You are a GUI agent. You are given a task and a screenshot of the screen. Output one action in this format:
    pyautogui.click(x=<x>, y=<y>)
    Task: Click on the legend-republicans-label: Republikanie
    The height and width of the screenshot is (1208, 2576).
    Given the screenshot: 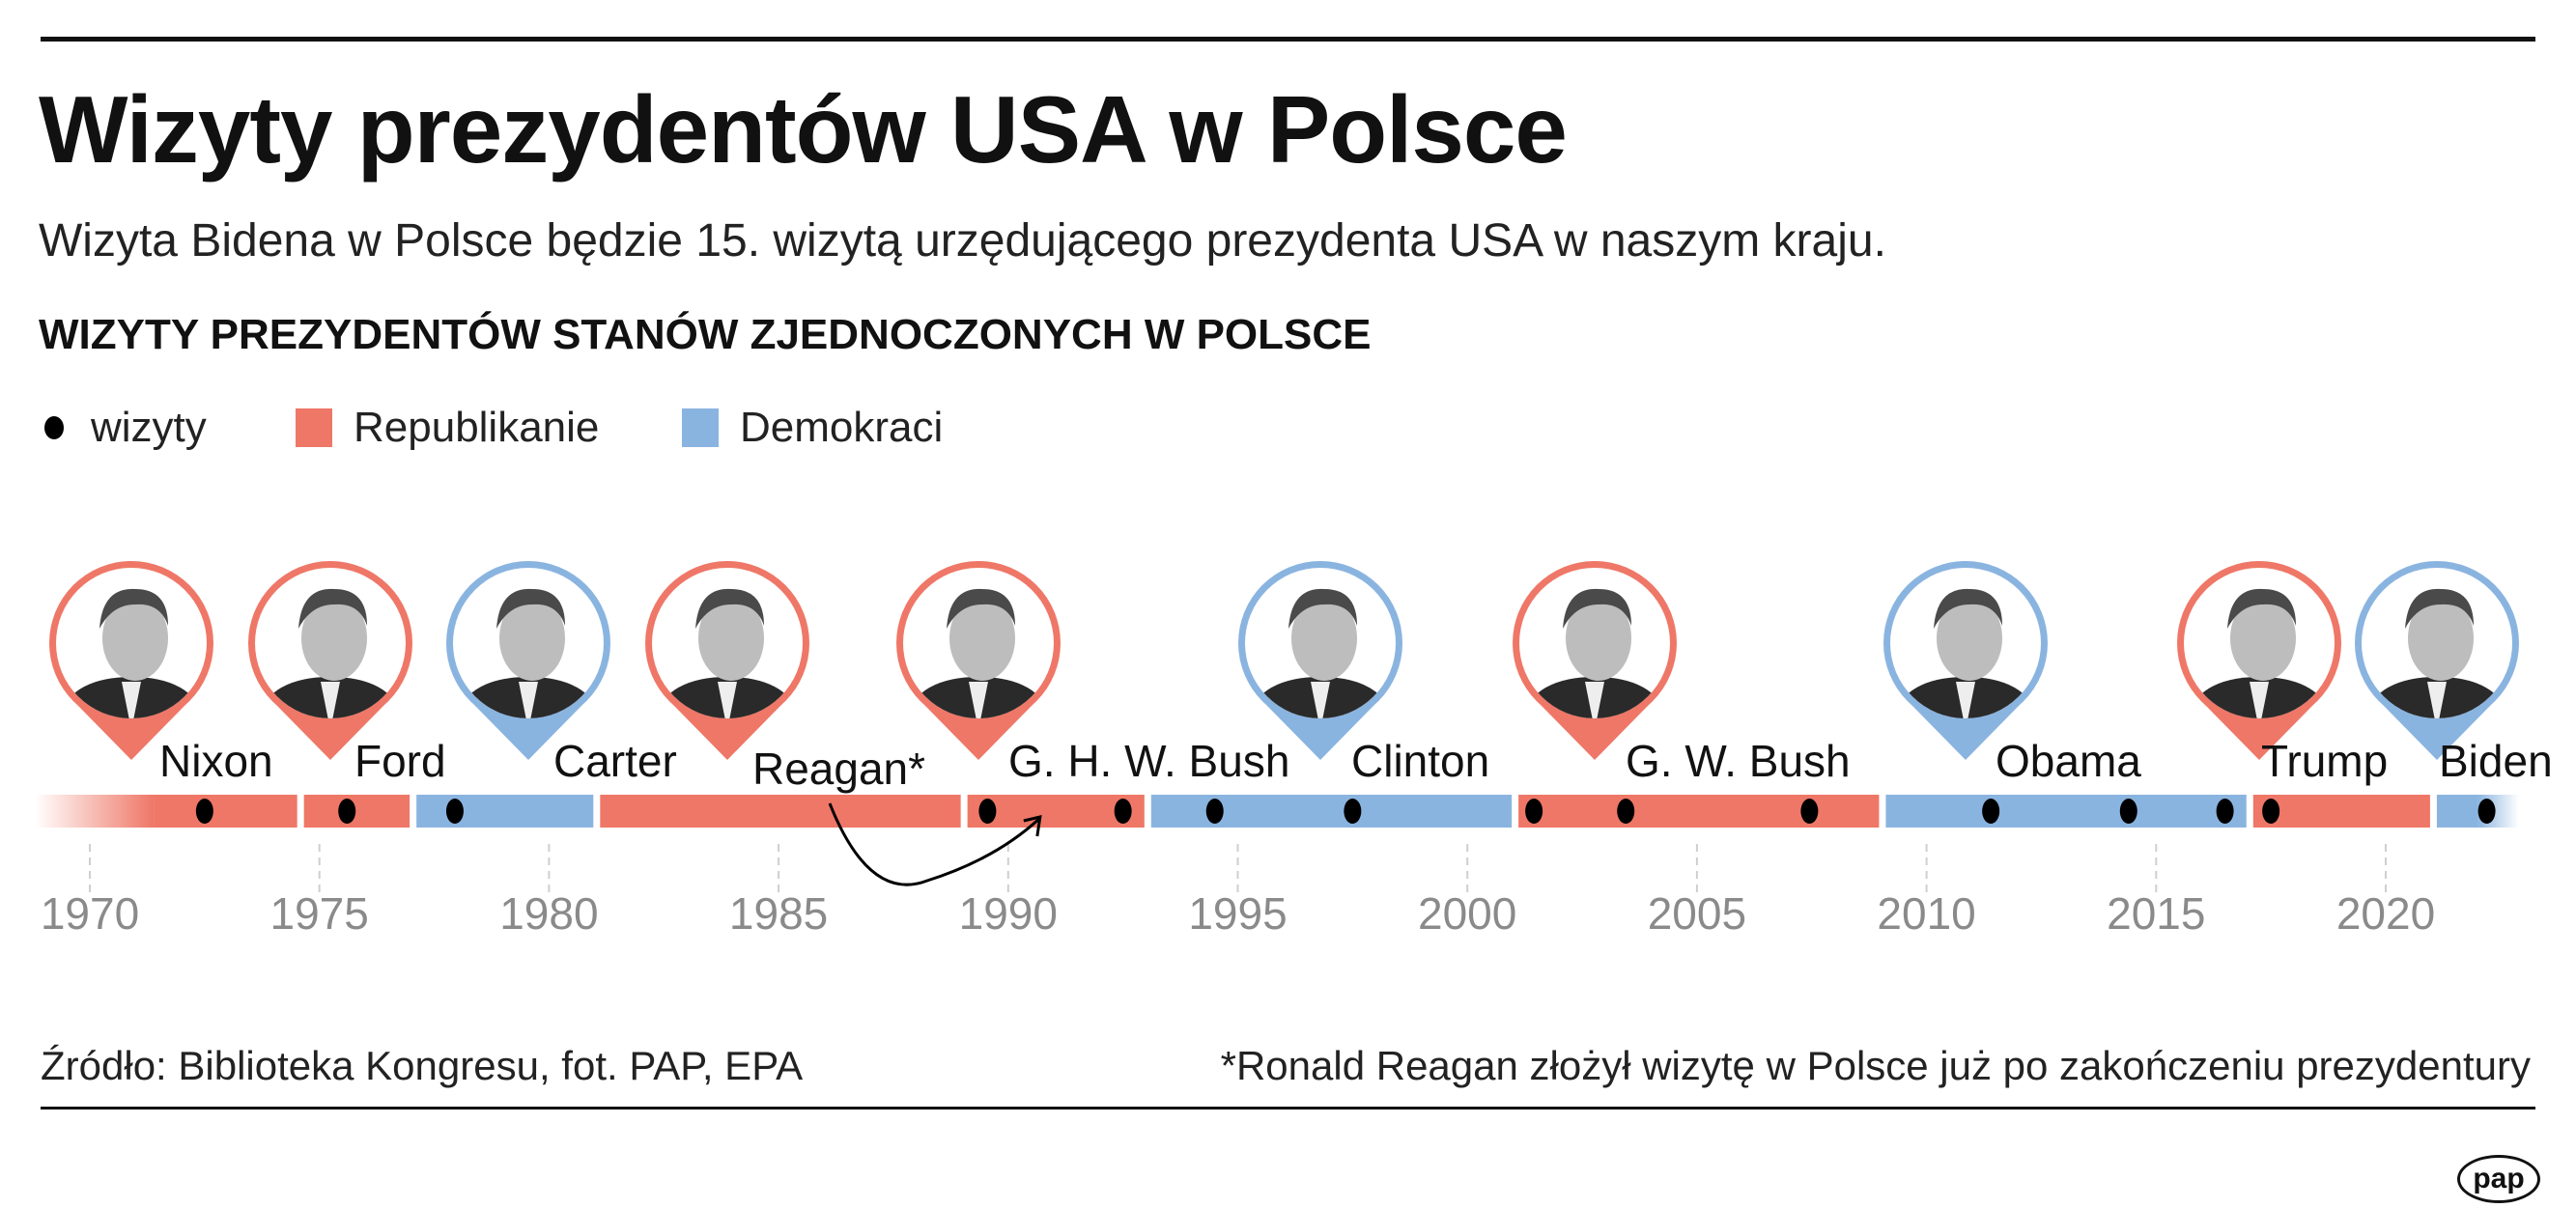 What is the action you would take?
    pyautogui.click(x=477, y=428)
    